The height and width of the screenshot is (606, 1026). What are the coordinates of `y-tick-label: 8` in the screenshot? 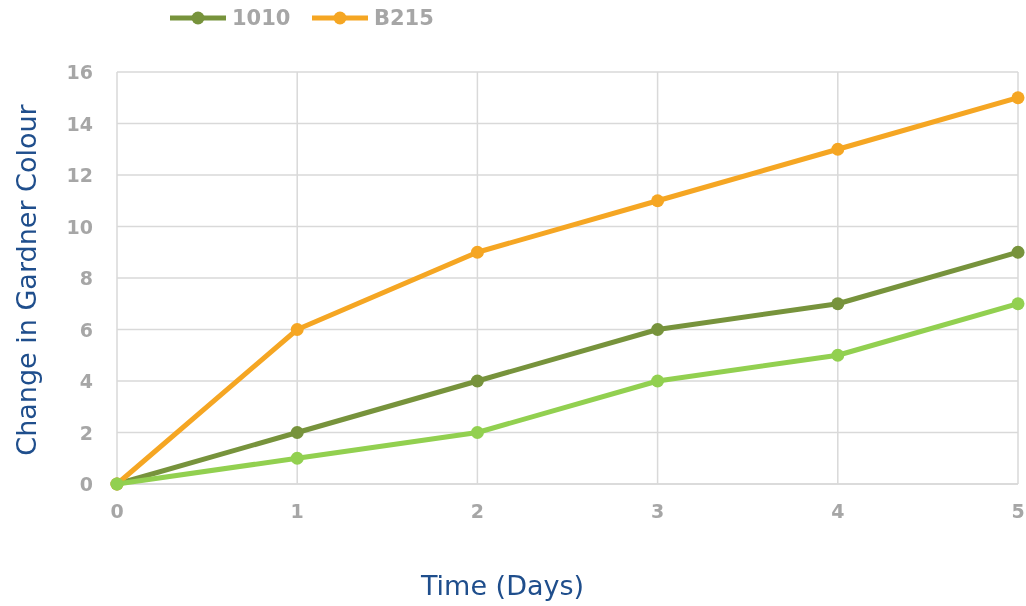 It's located at (86, 278).